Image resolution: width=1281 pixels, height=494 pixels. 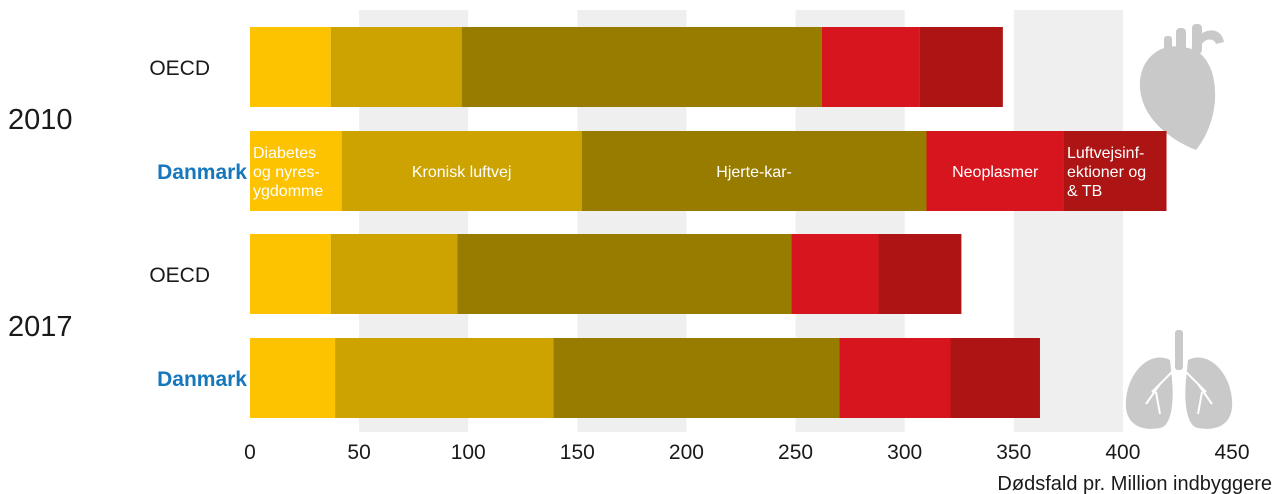 I want to click on x-tick-label: 450, so click(x=1231, y=452).